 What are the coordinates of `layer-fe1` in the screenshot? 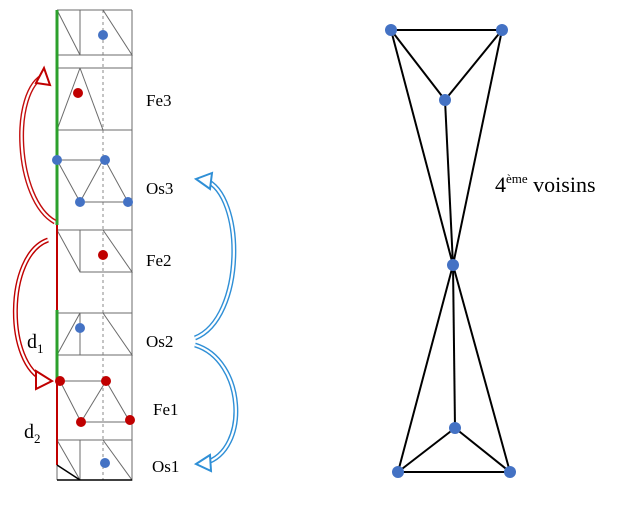 It's located at (95, 401).